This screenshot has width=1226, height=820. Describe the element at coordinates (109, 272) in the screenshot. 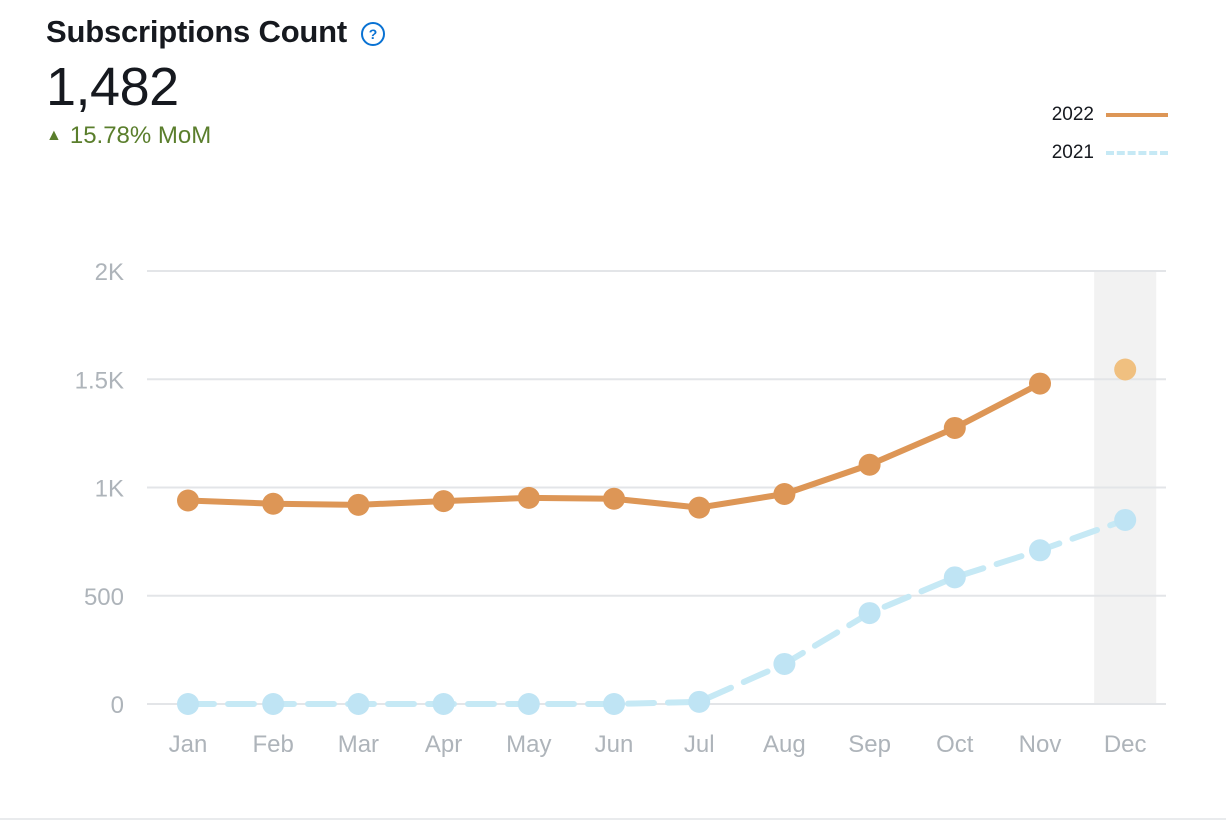

I see `y-tick-label: 2K` at that location.